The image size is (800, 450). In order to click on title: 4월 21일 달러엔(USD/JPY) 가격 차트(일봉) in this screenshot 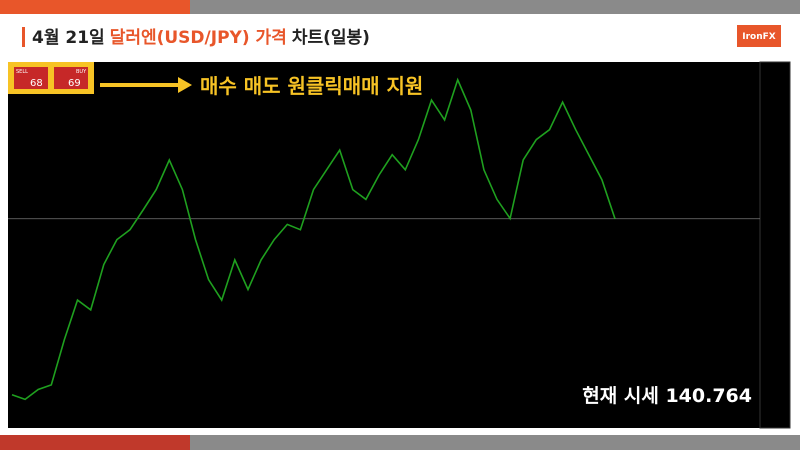, I will do `click(201, 37)`.